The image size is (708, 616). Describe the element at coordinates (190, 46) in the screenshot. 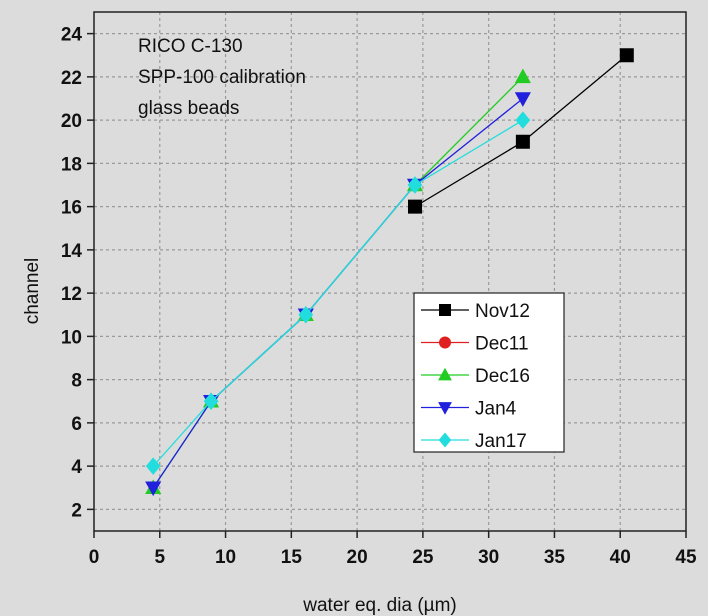

I see `annotation-line-1: RICO C-130` at that location.